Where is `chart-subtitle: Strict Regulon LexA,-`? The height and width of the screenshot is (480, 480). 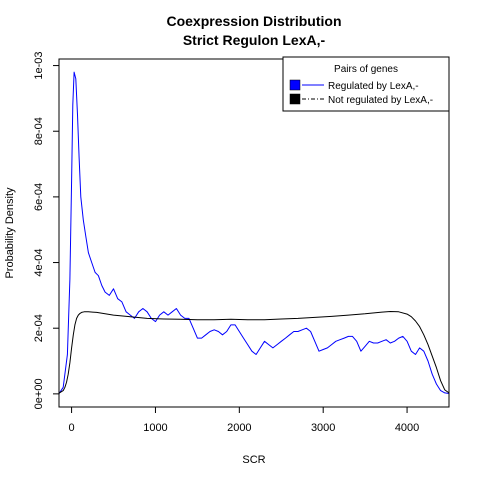
chart-subtitle: Strict Regulon LexA,- is located at coordinates (254, 40).